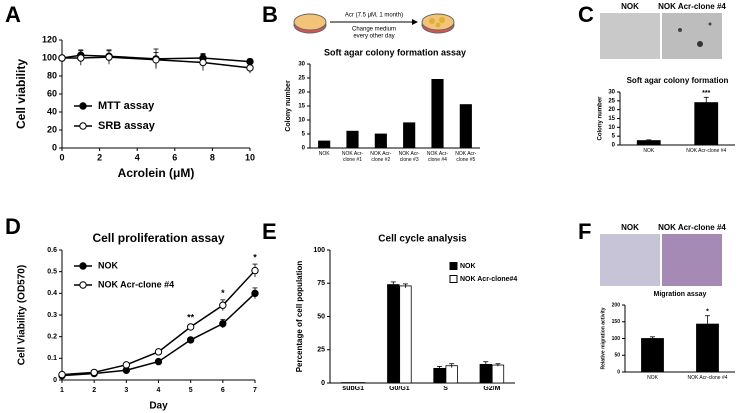 The image size is (740, 413). Describe the element at coordinates (465, 157) in the screenshot. I see `x-tick-label-box: NOK Acr-clone #5` at that location.